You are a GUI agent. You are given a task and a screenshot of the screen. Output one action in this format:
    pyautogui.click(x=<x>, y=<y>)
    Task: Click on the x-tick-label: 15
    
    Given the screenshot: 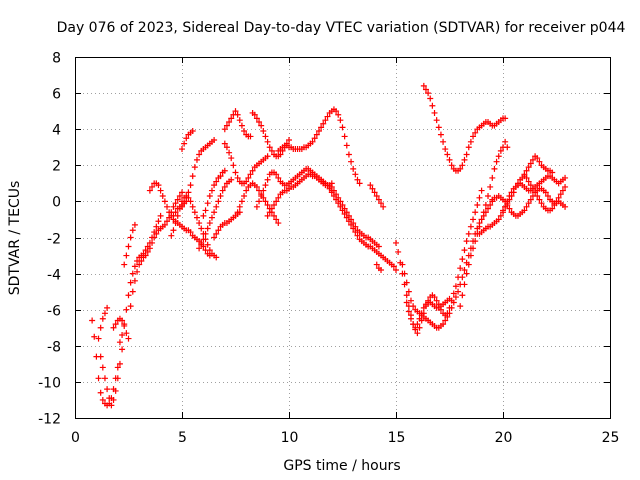 What is the action you would take?
    pyautogui.click(x=397, y=438)
    